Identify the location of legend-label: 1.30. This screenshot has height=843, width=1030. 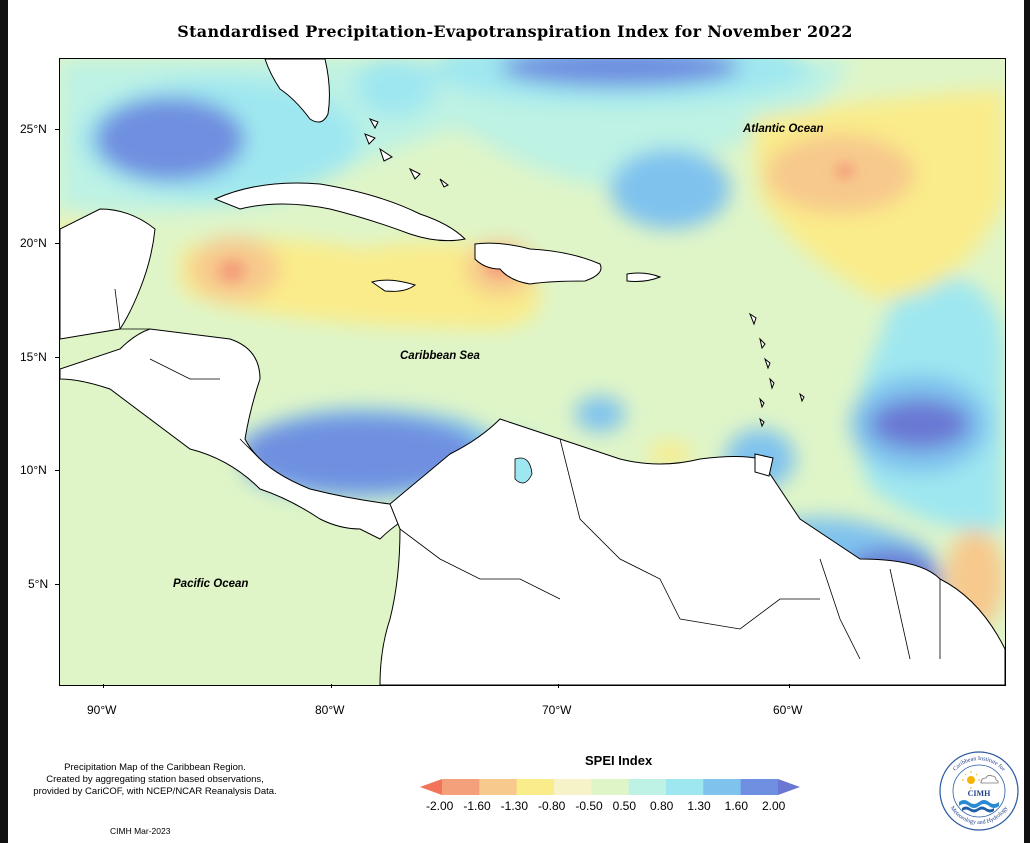
(699, 806).